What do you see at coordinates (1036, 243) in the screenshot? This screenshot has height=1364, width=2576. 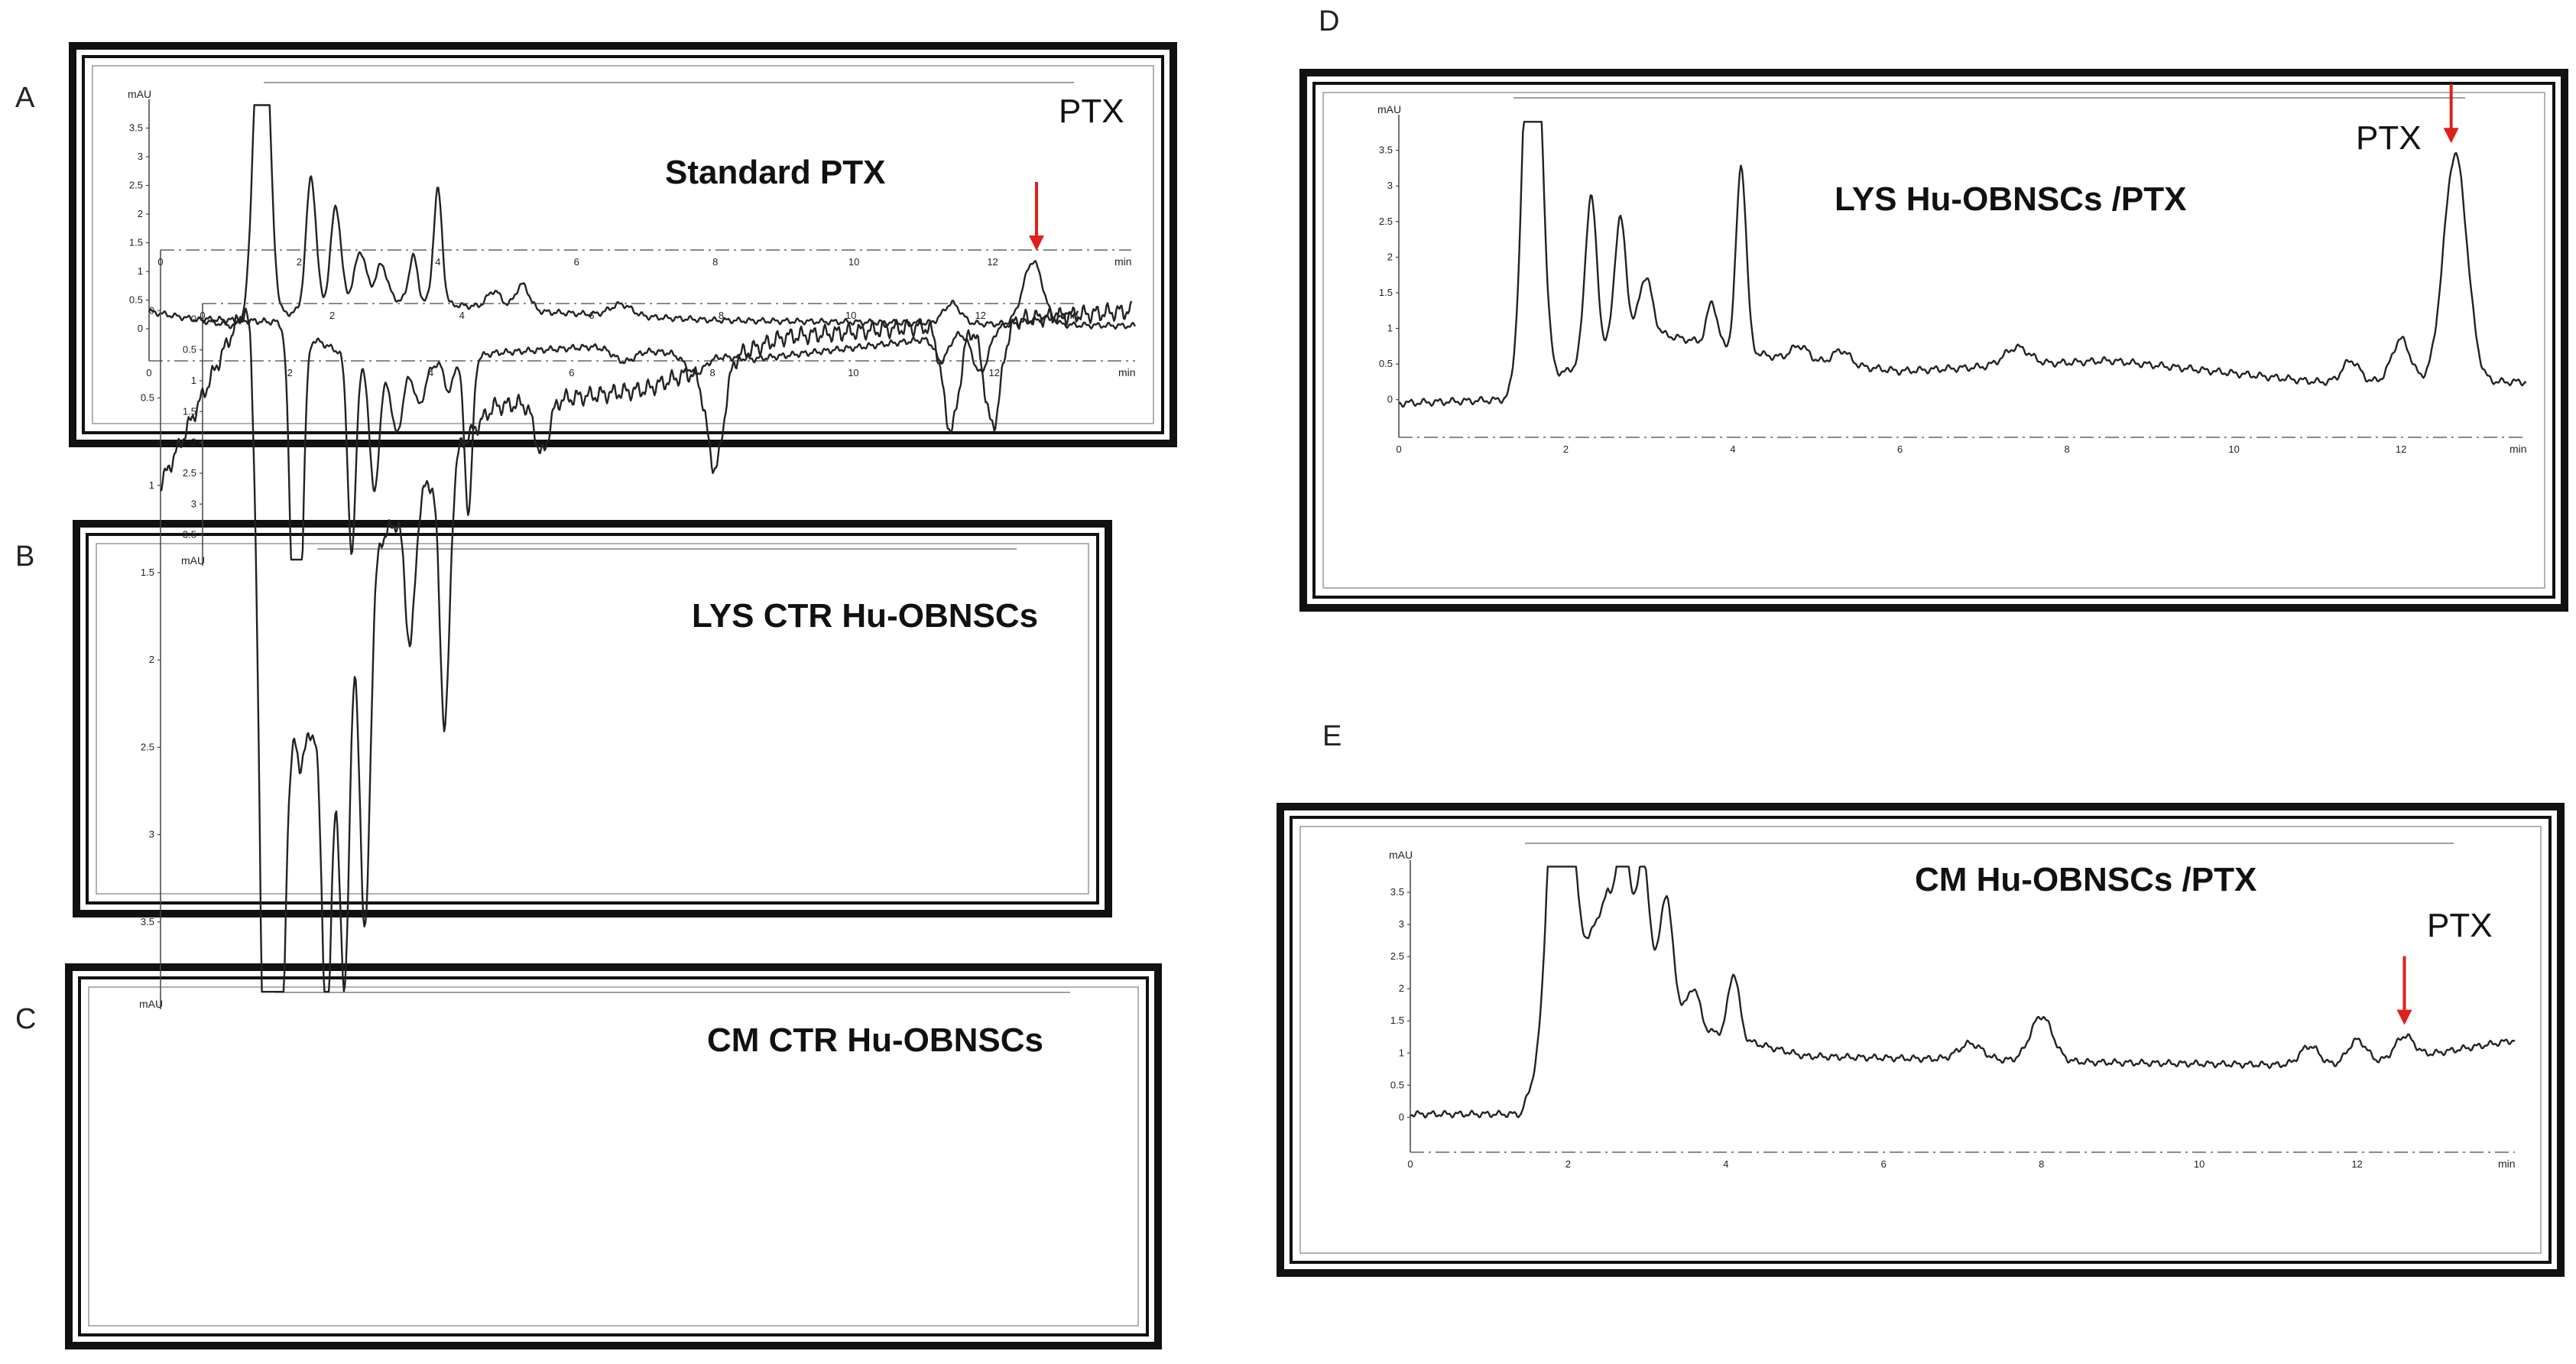 I see `ptx-arrow-head` at bounding box center [1036, 243].